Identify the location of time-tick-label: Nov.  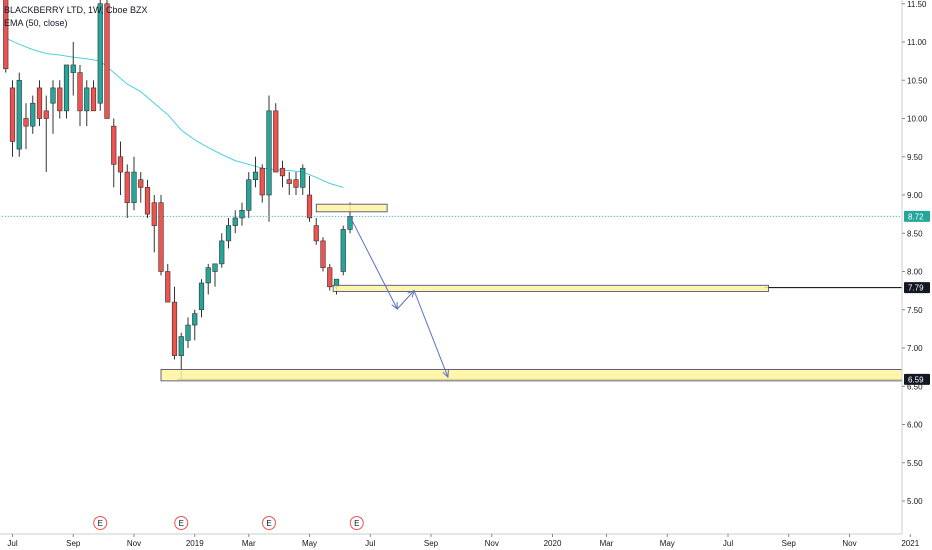
(849, 543).